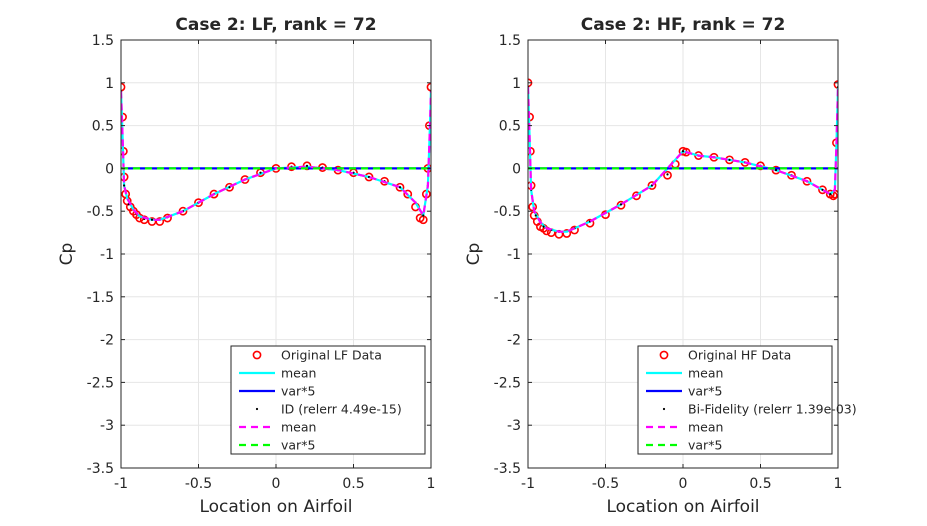  I want to click on series-line, so click(276, 156).